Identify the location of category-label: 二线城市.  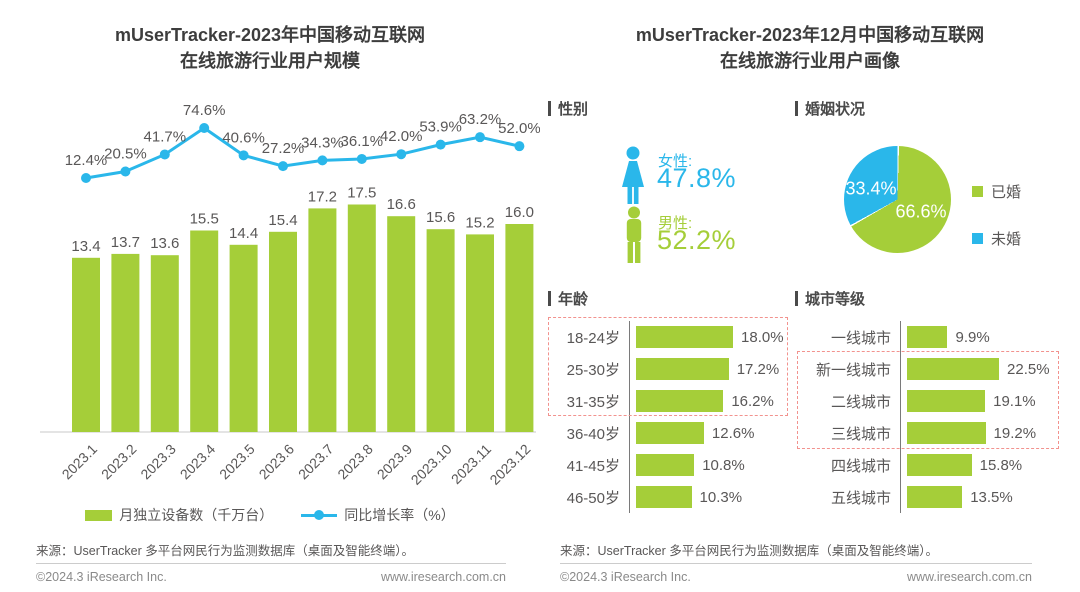
(860, 402).